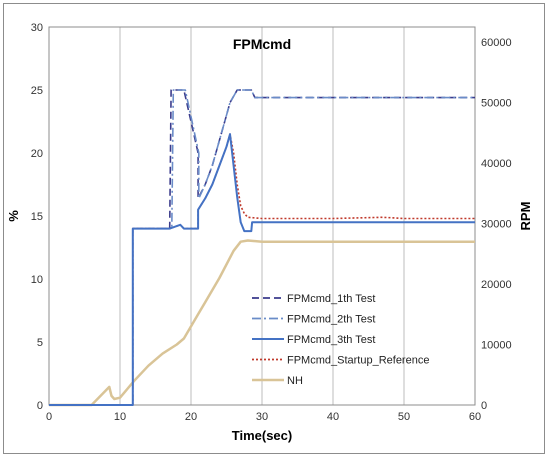 The height and width of the screenshot is (459, 550). I want to click on legend-label-fpmcmd-3th-test: FPMcmd_3th Test, so click(331, 340).